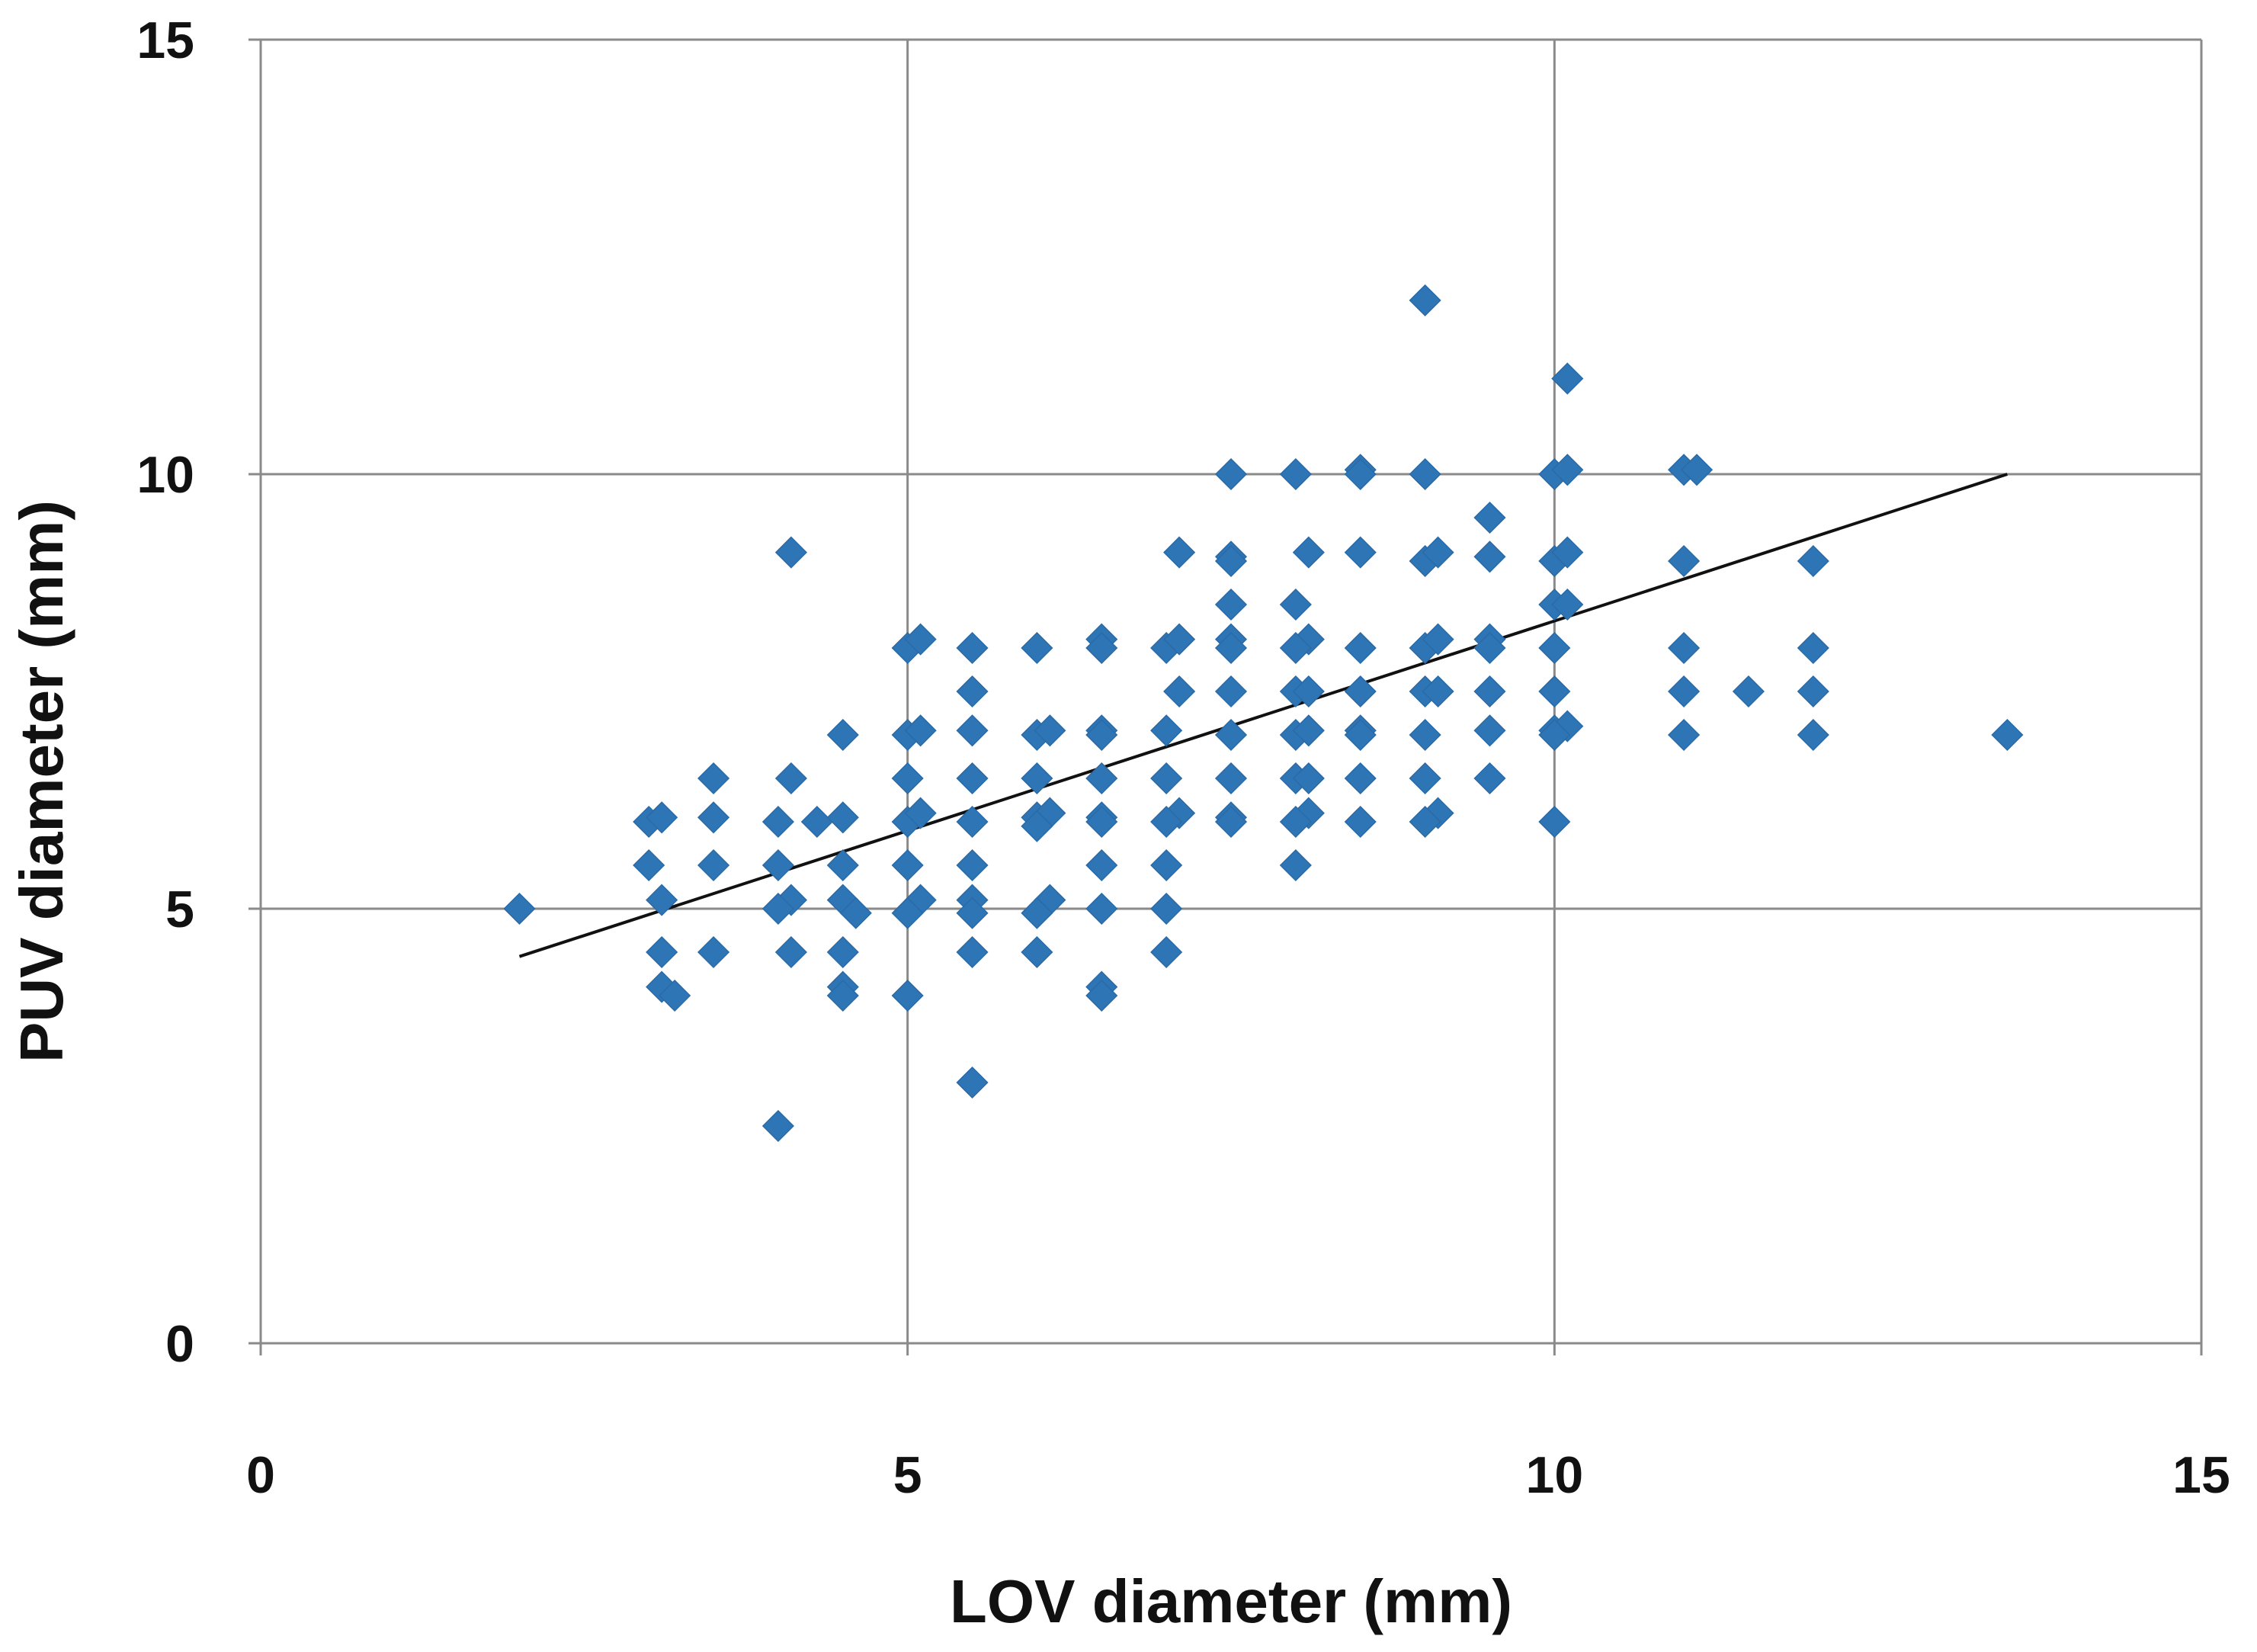  Describe the element at coordinates (165, 475) in the screenshot. I see `y-tick-label-2: 10` at that location.